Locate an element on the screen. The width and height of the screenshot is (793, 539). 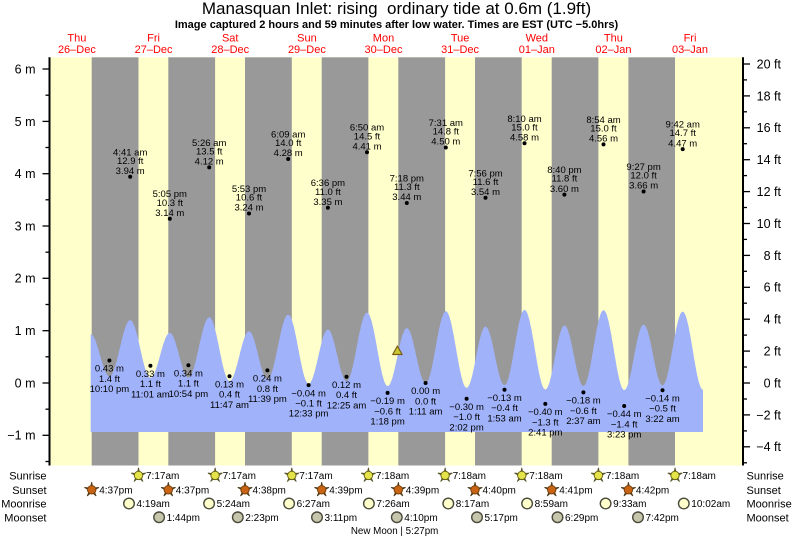
svg-text: 3.94 m is located at coordinates (130, 171).